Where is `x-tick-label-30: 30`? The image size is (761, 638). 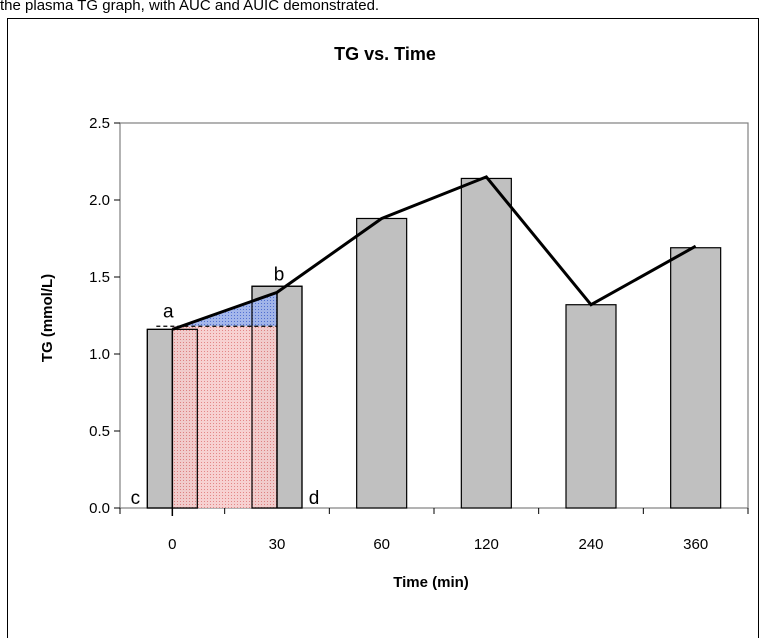
x-tick-label-30: 30 is located at coordinates (277, 544).